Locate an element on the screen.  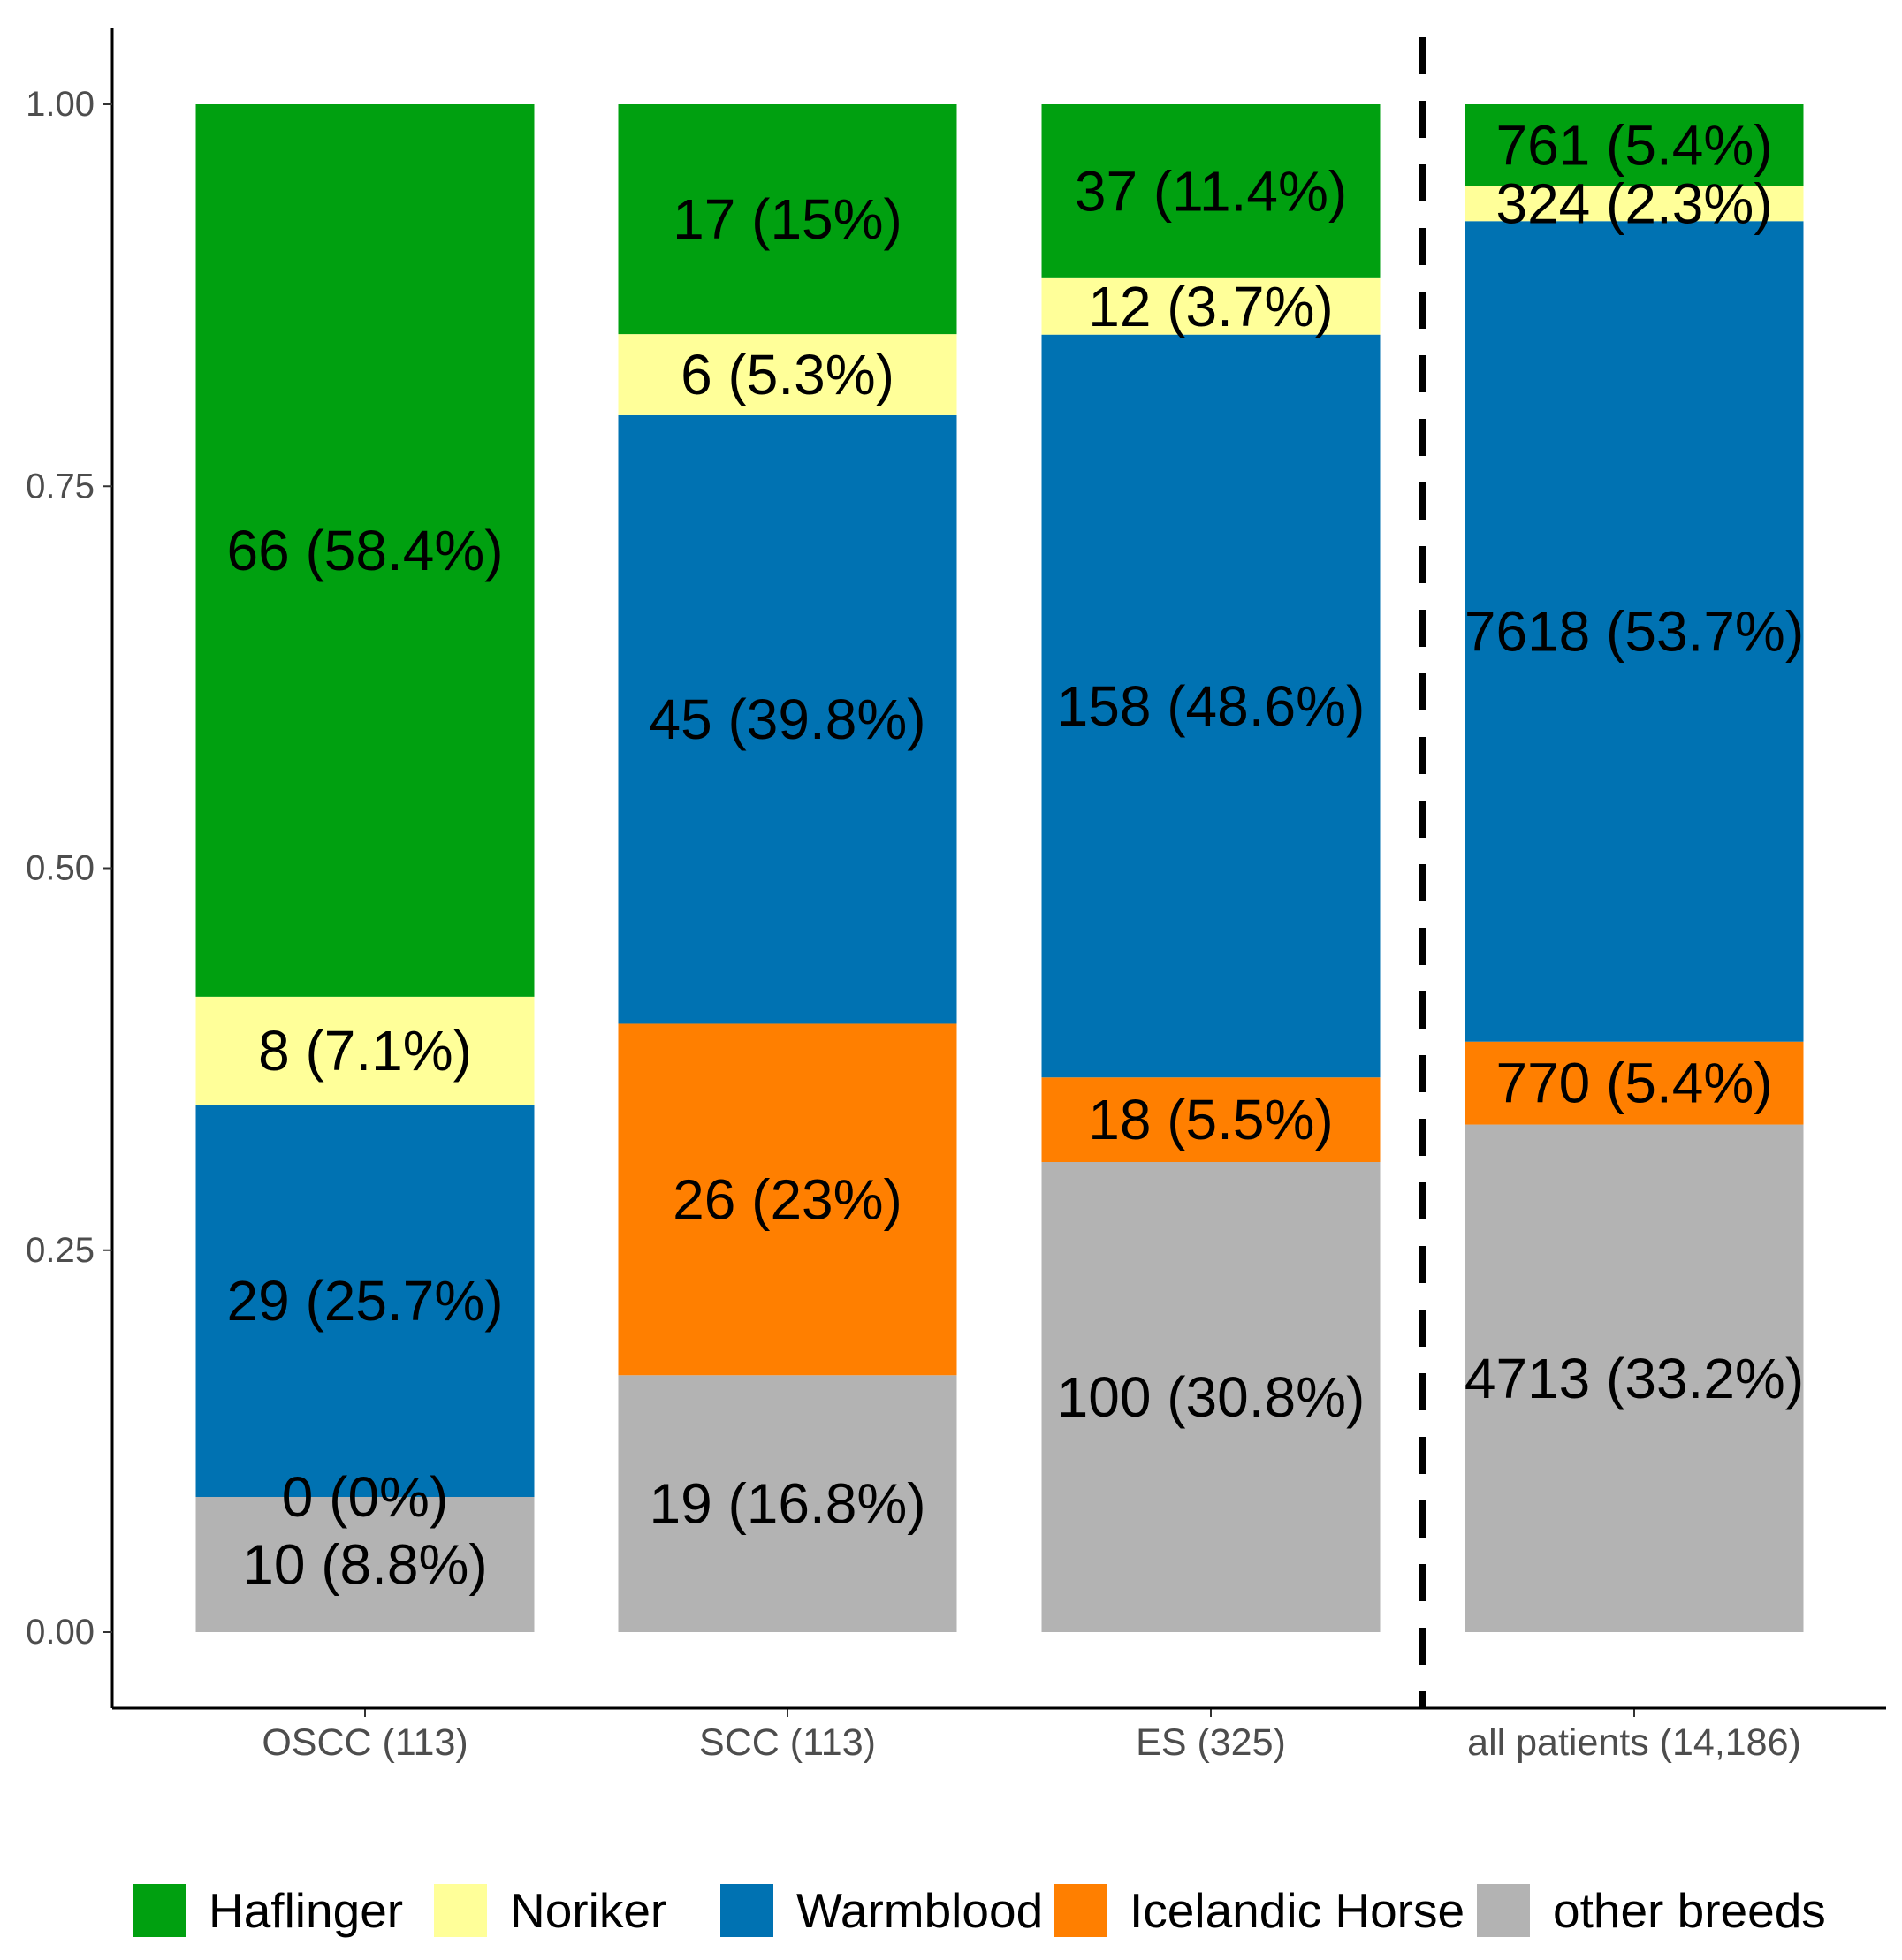
segment-label-haflinger-1: 17 (15%) is located at coordinates (787, 219).